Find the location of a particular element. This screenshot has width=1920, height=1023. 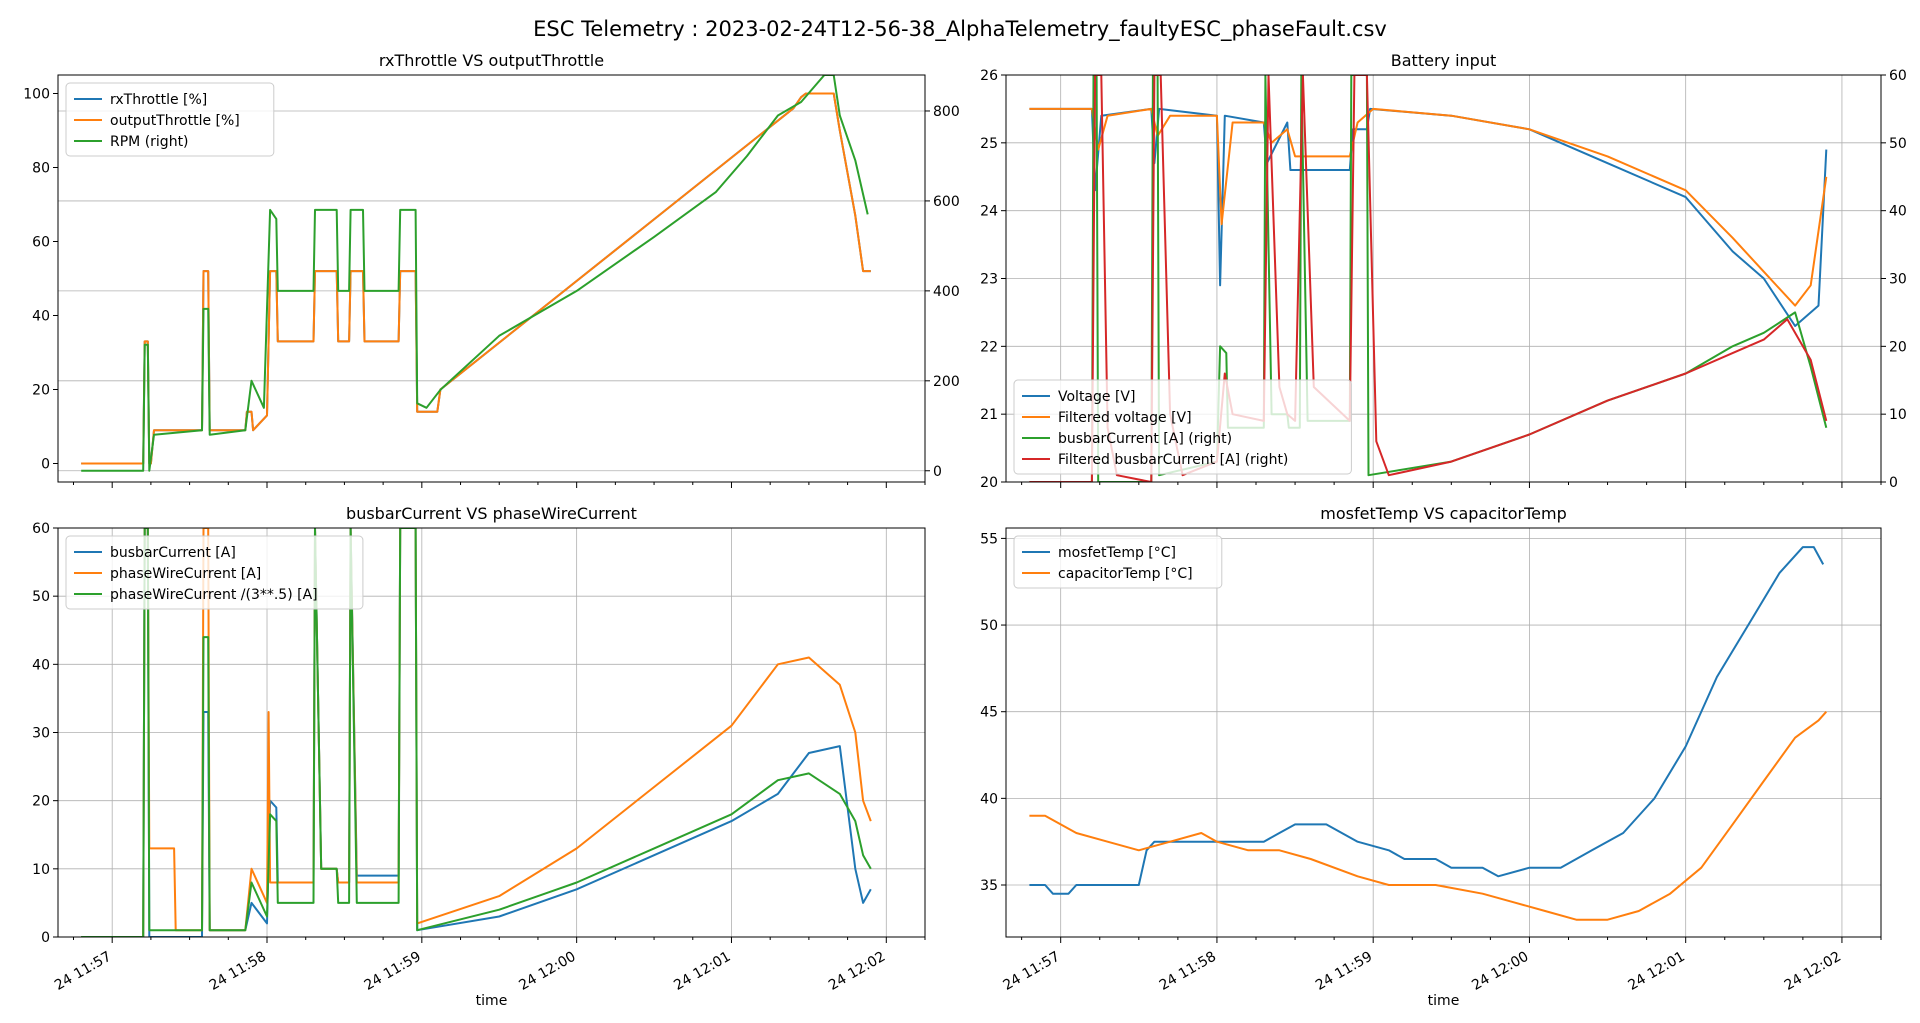

chart-title: rxThrottle VS outputThrottle is located at coordinates (491, 60).